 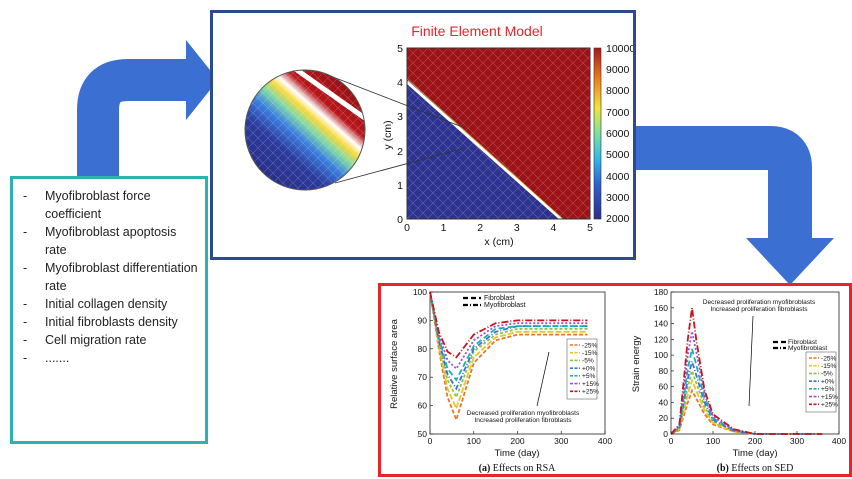 I want to click on tick-label: 8000, so click(x=618, y=91).